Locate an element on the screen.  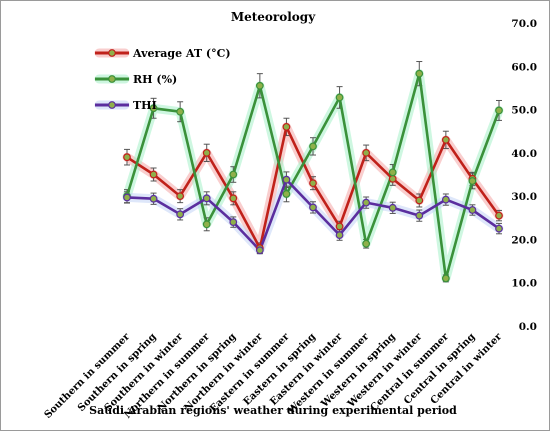
y-tick-label: 10.0 is located at coordinates (524, 284).